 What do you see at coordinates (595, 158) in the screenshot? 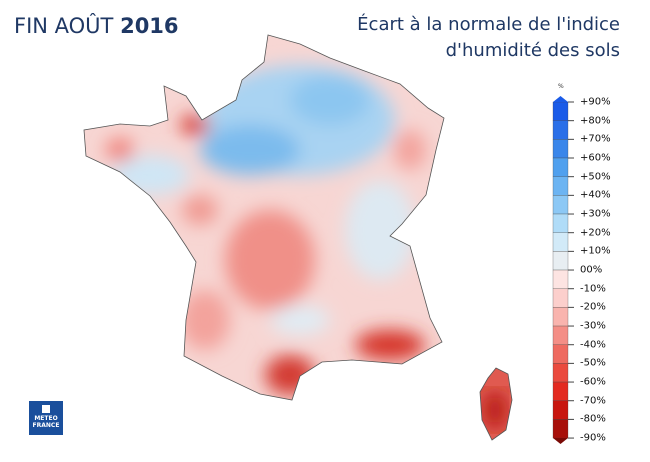
I see `legend-tick-label: +60%` at bounding box center [595, 158].